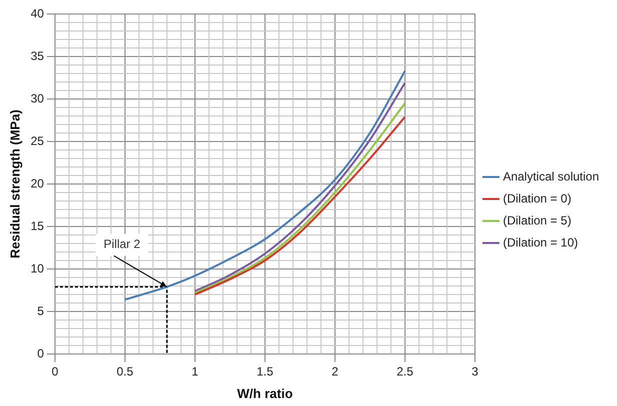 Image resolution: width=617 pixels, height=406 pixels. What do you see at coordinates (475, 371) in the screenshot?
I see `x-tick-label: 3` at bounding box center [475, 371].